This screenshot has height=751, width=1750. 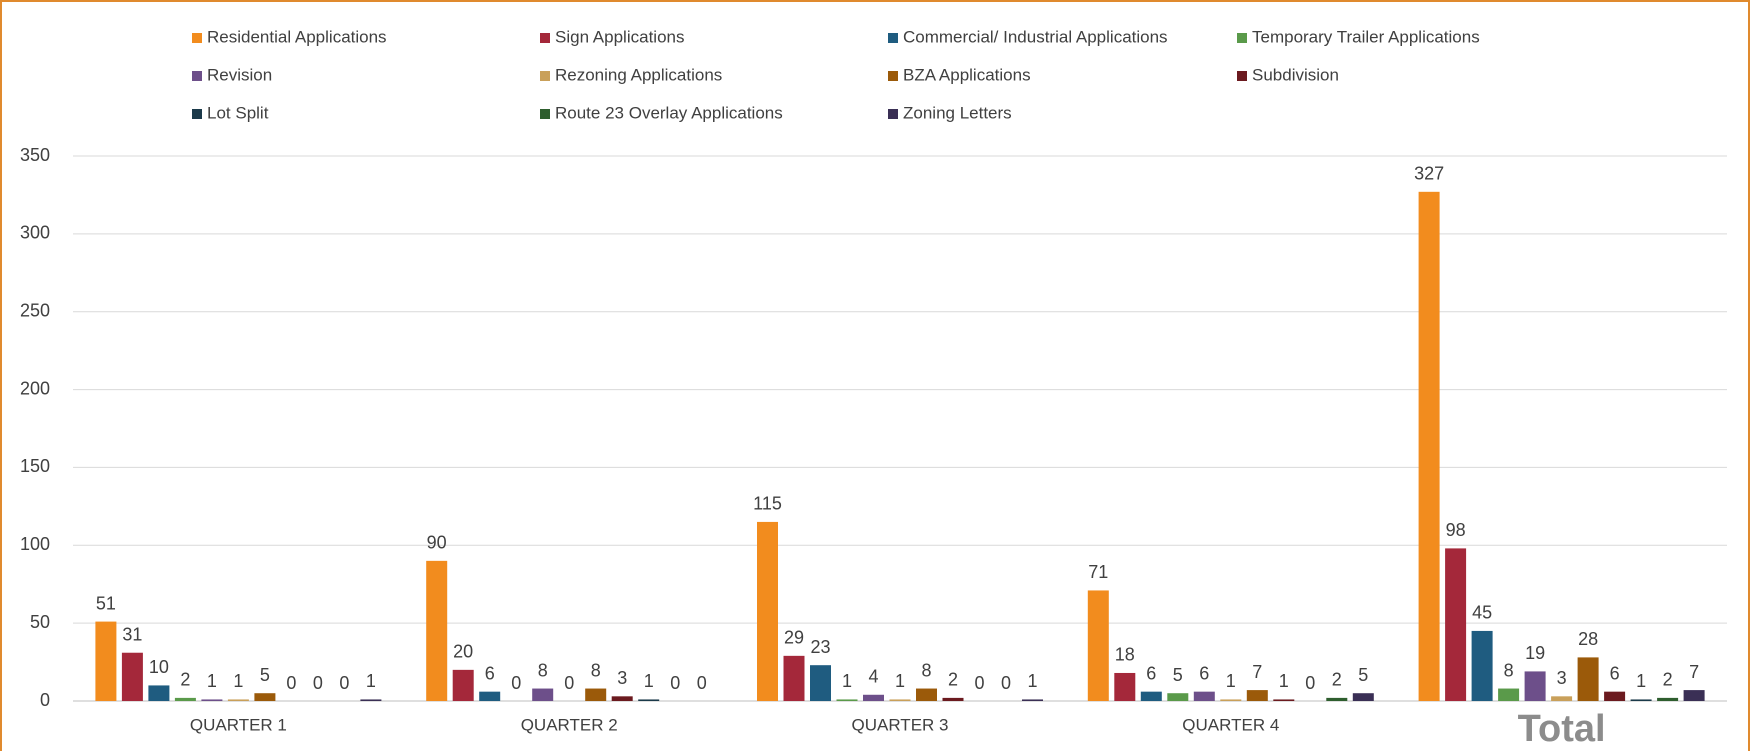 What do you see at coordinates (35, 155) in the screenshot?
I see `y-tick-label: 350` at bounding box center [35, 155].